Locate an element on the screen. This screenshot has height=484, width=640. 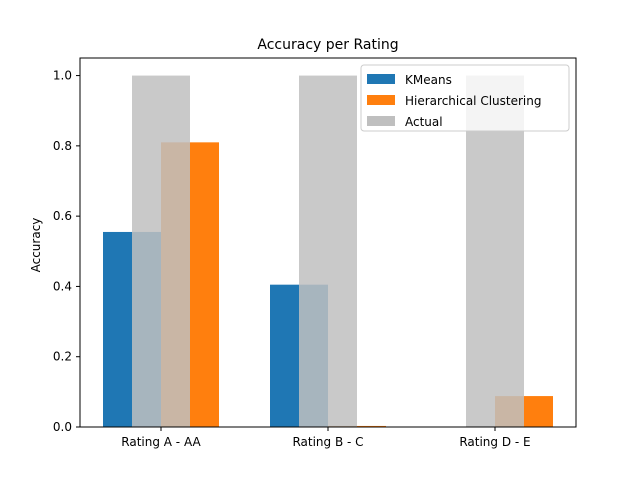
legend-label: KMeans is located at coordinates (428, 80).